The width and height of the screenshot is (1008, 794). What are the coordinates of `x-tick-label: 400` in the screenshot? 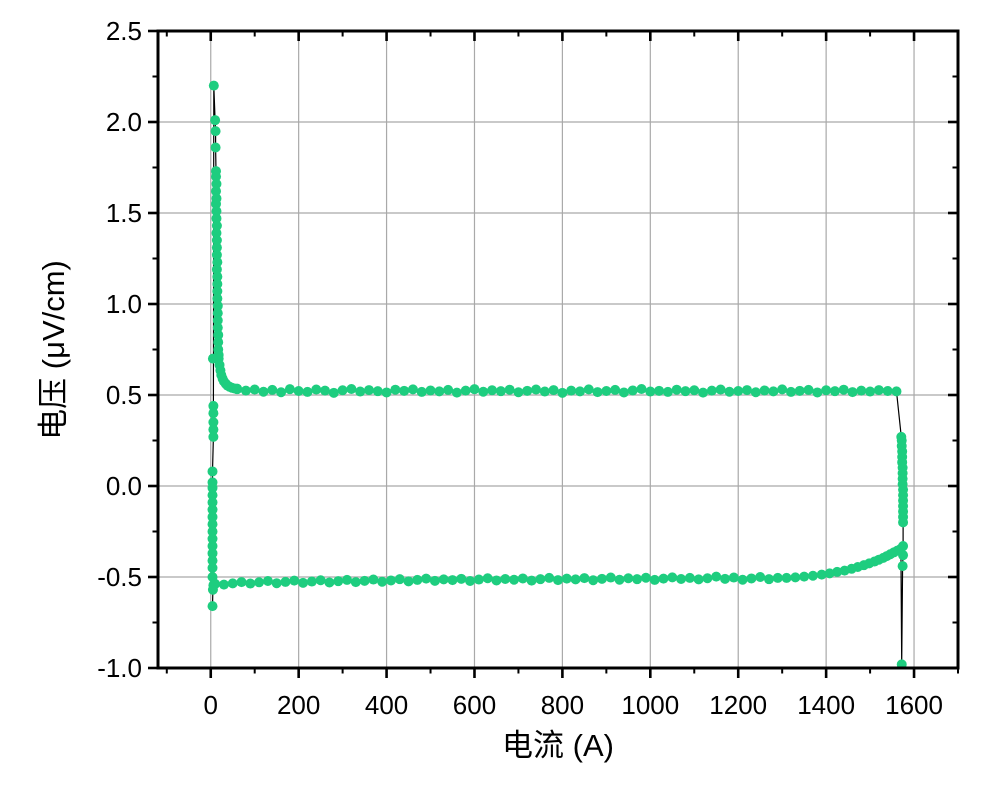 It's located at (386, 705).